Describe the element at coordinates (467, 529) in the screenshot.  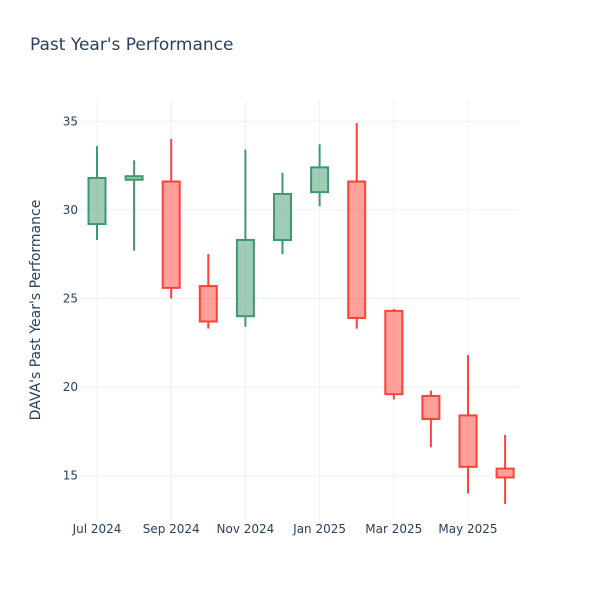
I see `x-tick-label: May 2025` at that location.